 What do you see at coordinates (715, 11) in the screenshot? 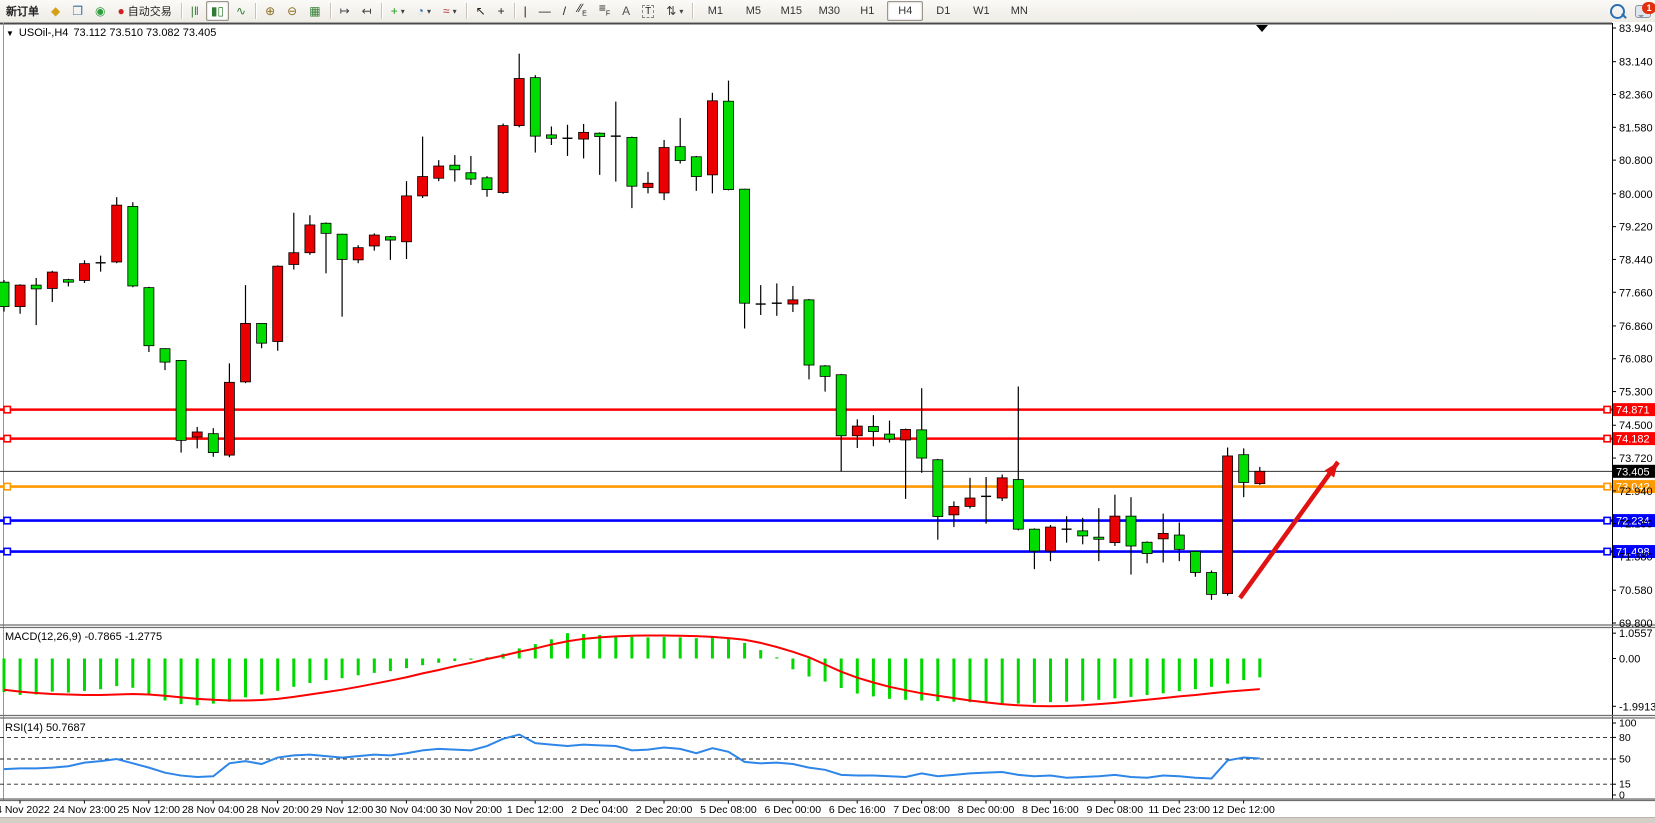
I see `timeframe-button-m1: M1` at bounding box center [715, 11].